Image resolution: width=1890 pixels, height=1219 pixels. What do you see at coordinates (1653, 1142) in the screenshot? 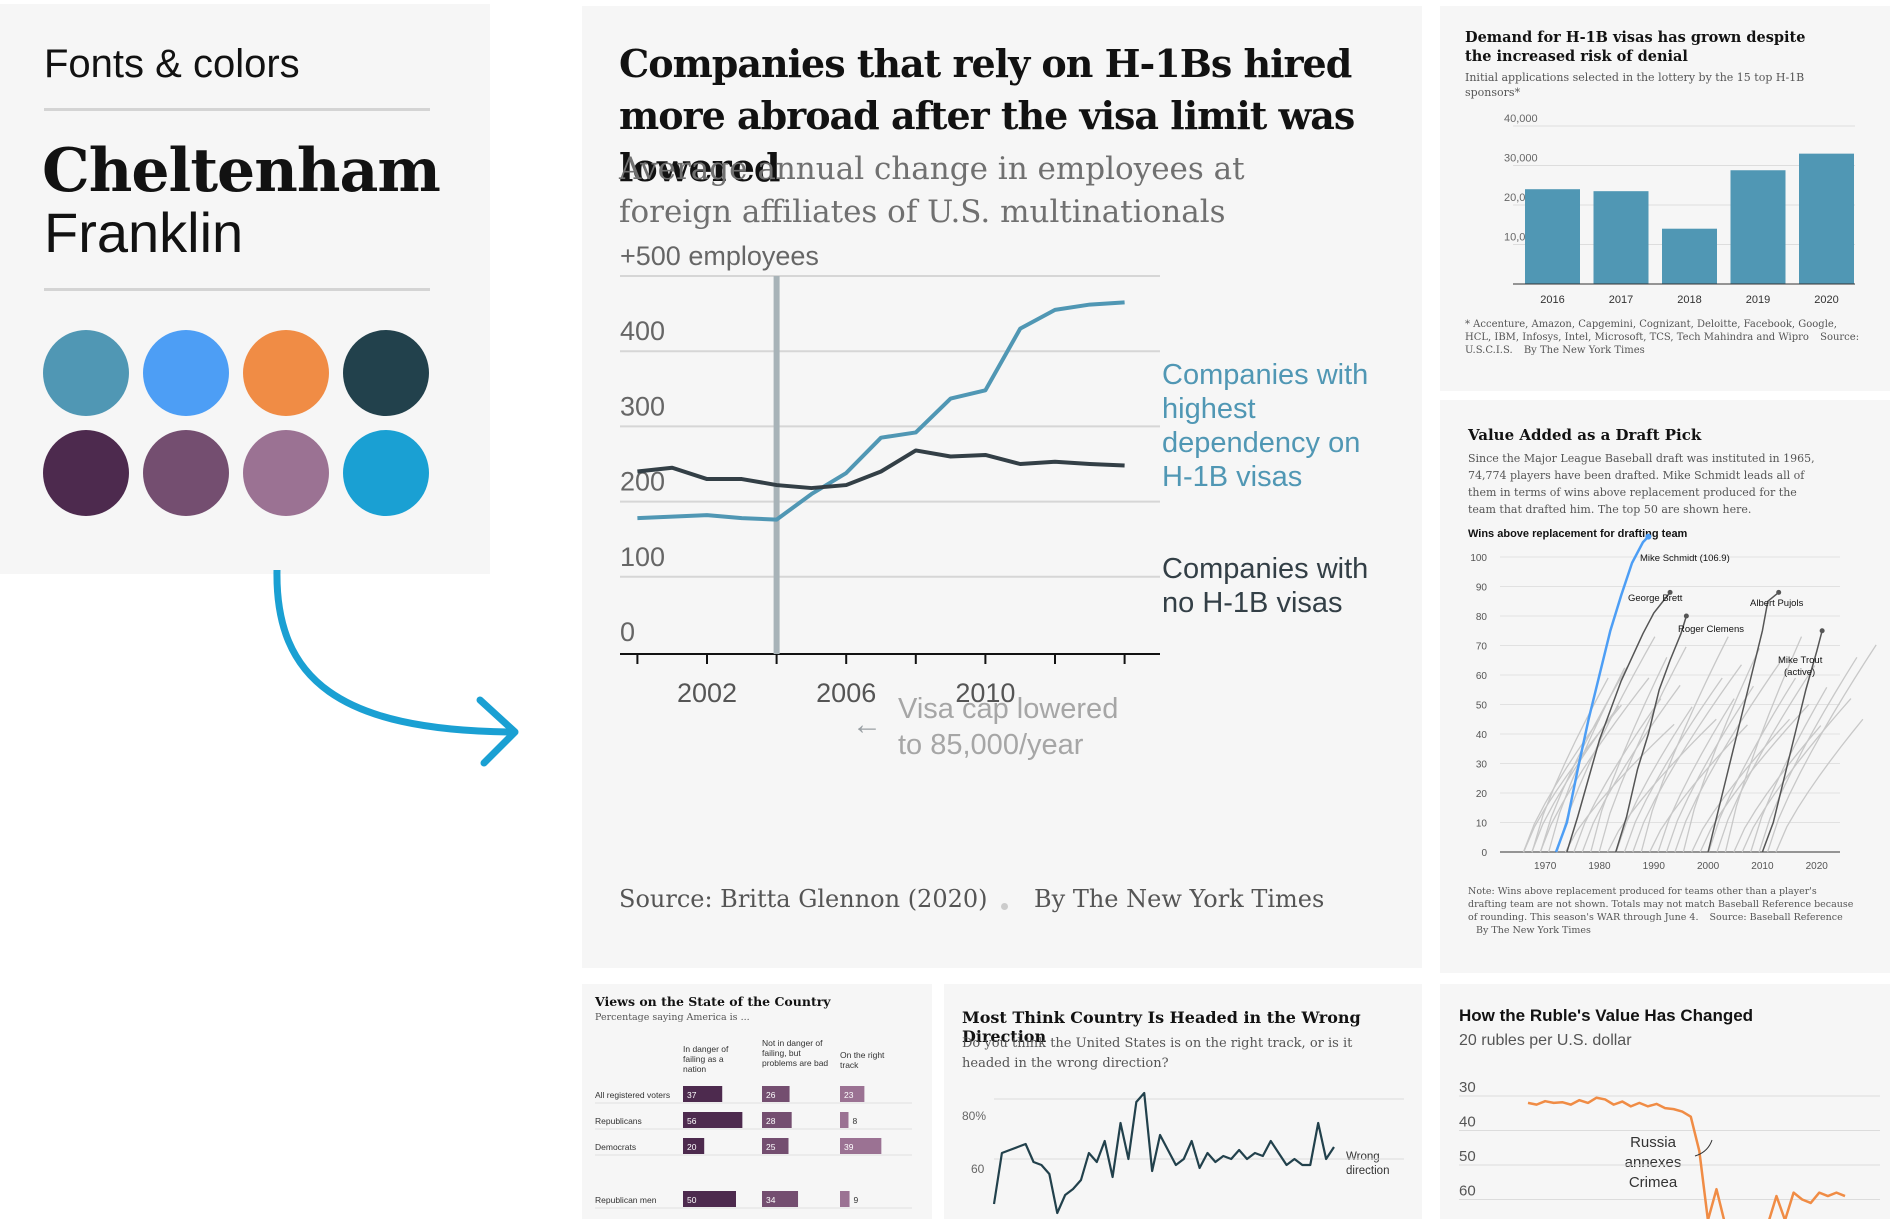
I see `text-line: Russia` at bounding box center [1653, 1142].